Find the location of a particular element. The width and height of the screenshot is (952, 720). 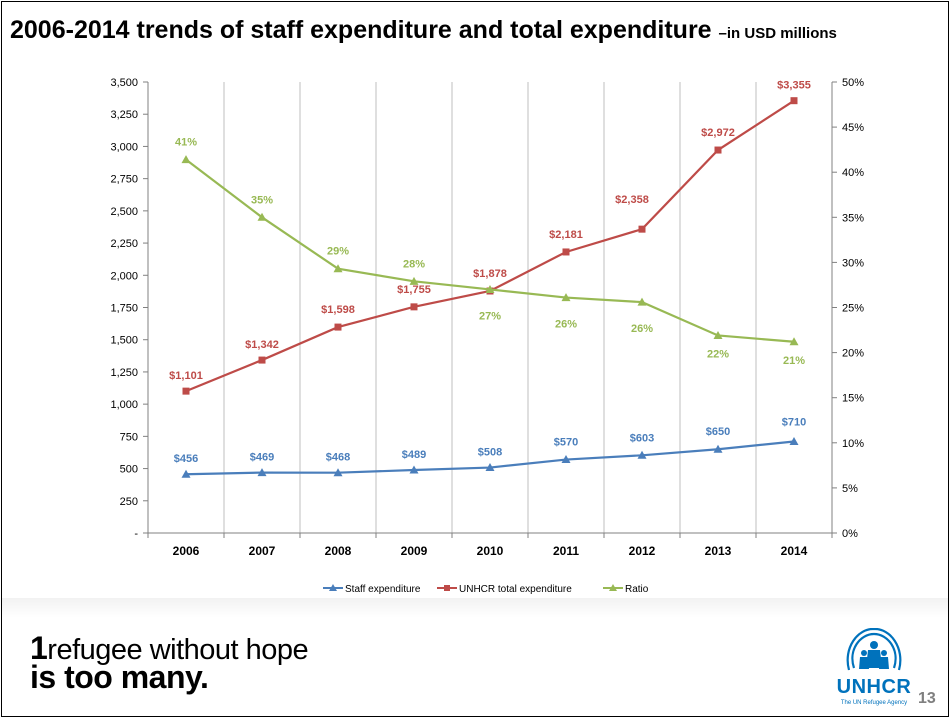

data-label: $570 is located at coordinates (566, 443).